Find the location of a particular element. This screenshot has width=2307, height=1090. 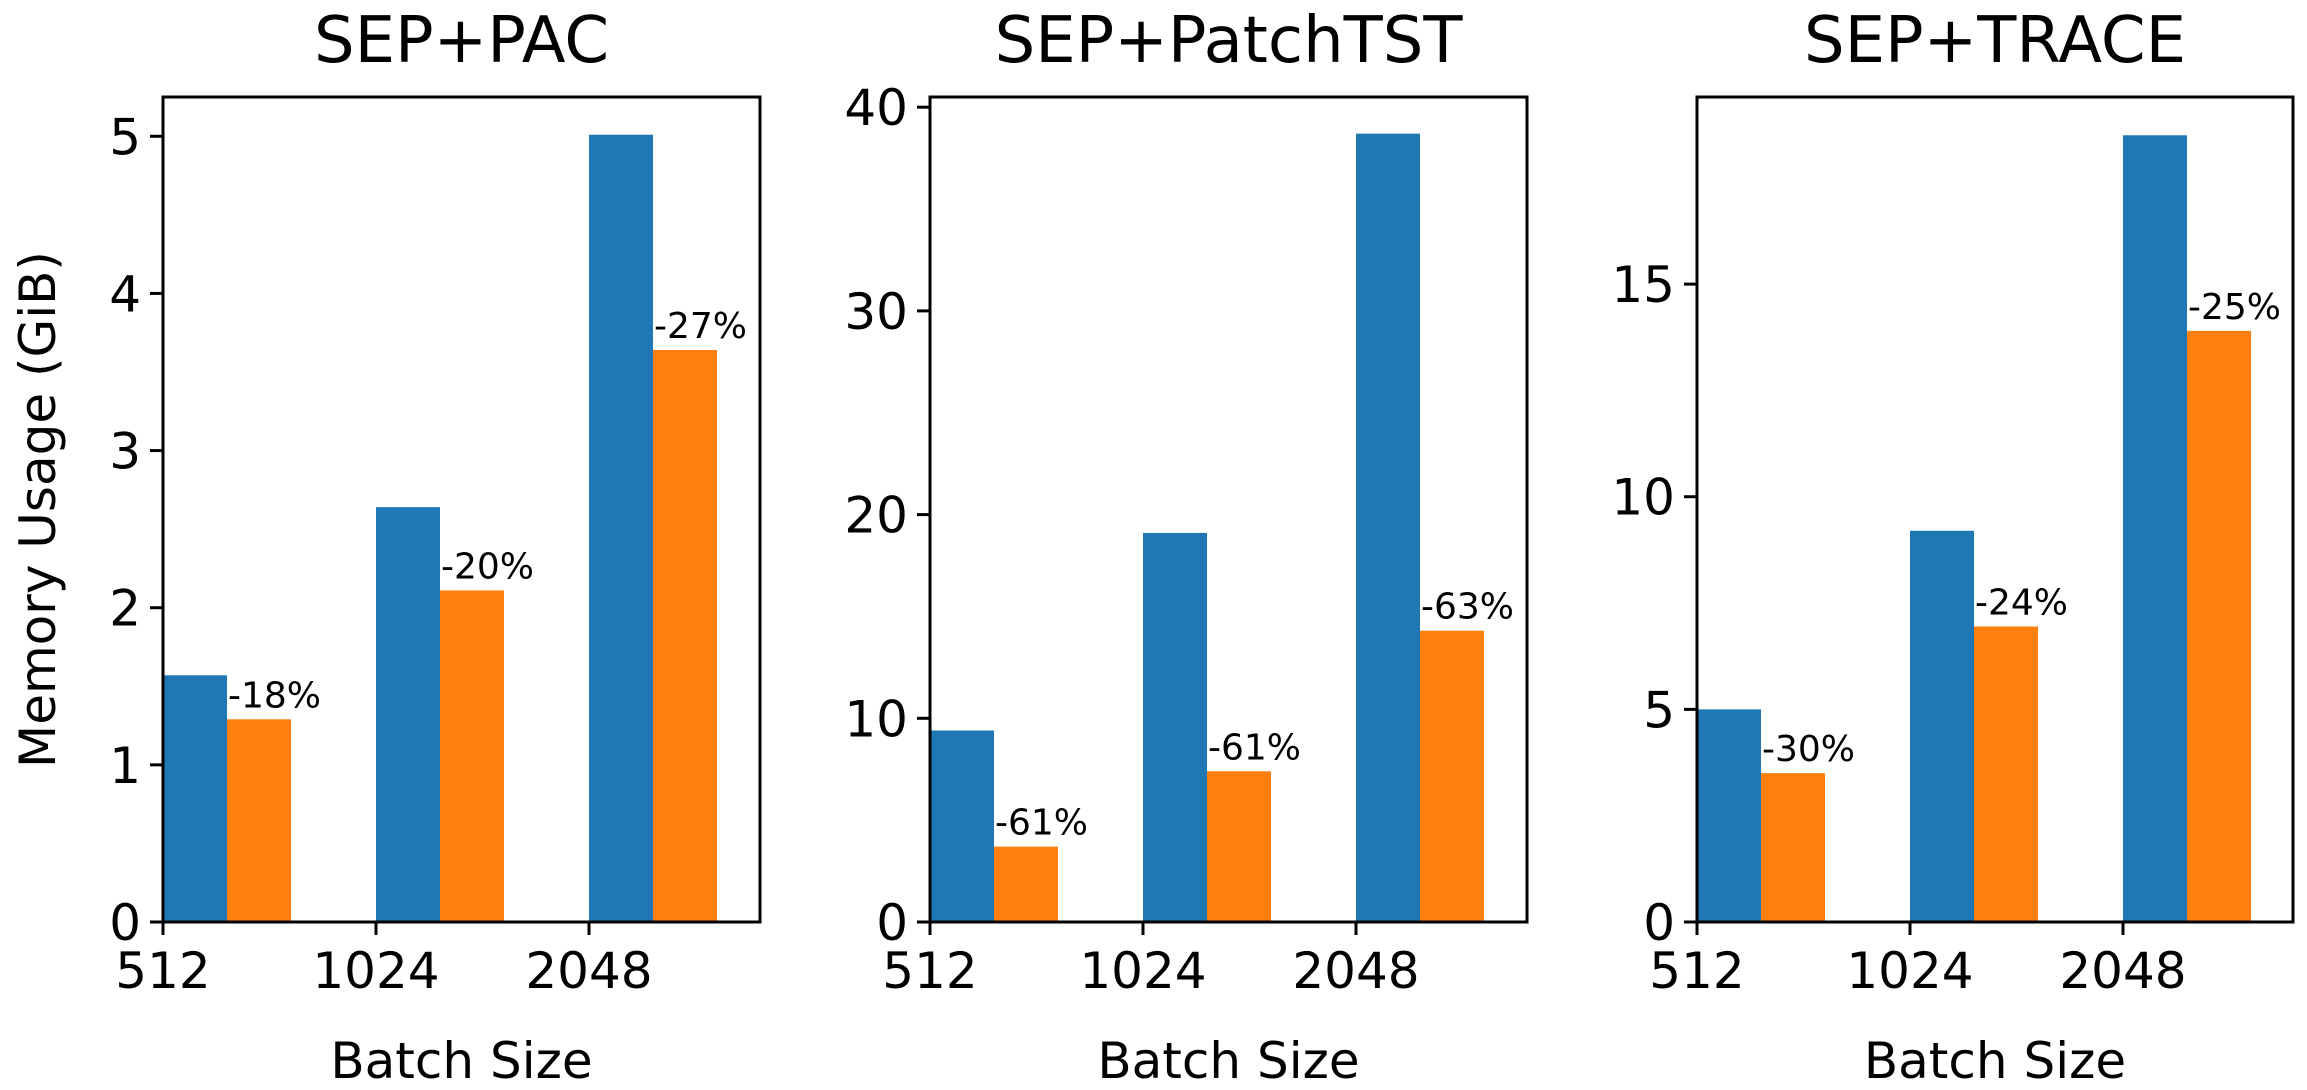

y-tick-label: 1 is located at coordinates (125, 766).